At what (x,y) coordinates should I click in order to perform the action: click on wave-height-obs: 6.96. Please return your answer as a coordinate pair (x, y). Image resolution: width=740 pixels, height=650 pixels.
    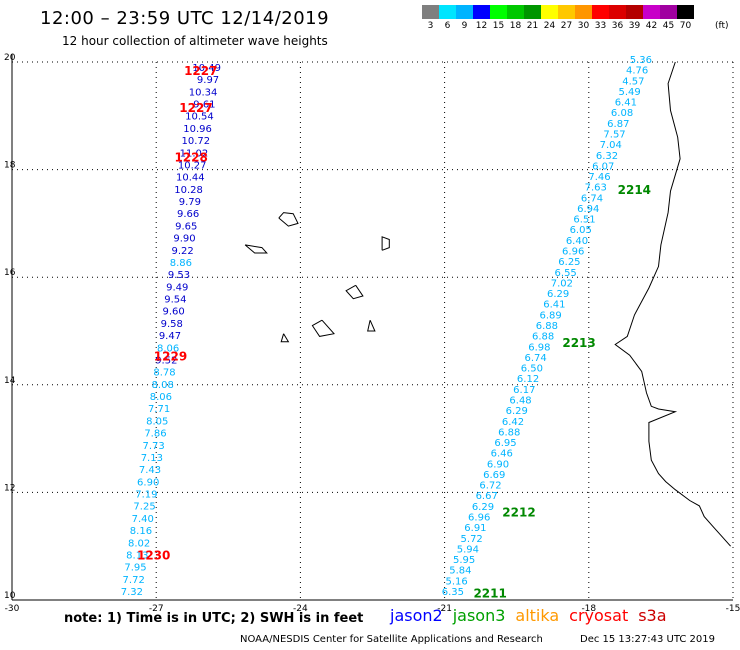
    Looking at the image, I should click on (479, 518).